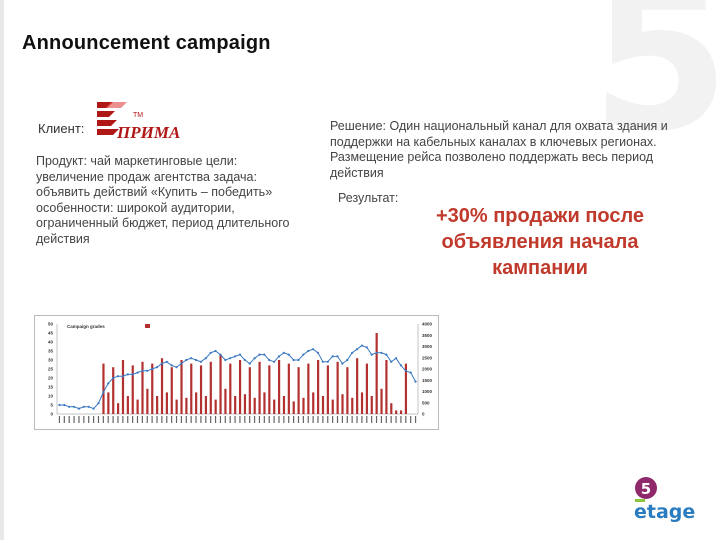  I want to click on product-line: действия, so click(63, 238).